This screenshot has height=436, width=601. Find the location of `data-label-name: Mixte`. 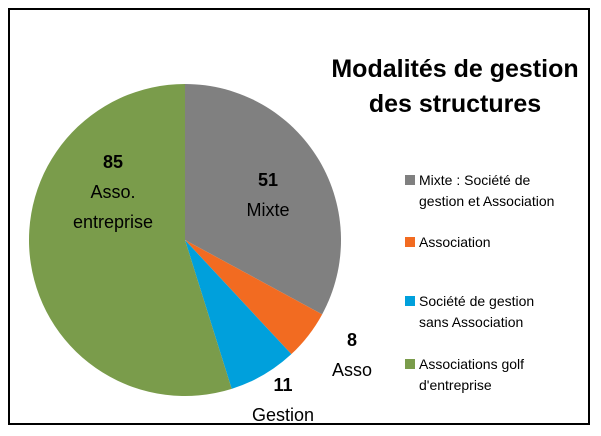

data-label-name: Mixte is located at coordinates (268, 210).